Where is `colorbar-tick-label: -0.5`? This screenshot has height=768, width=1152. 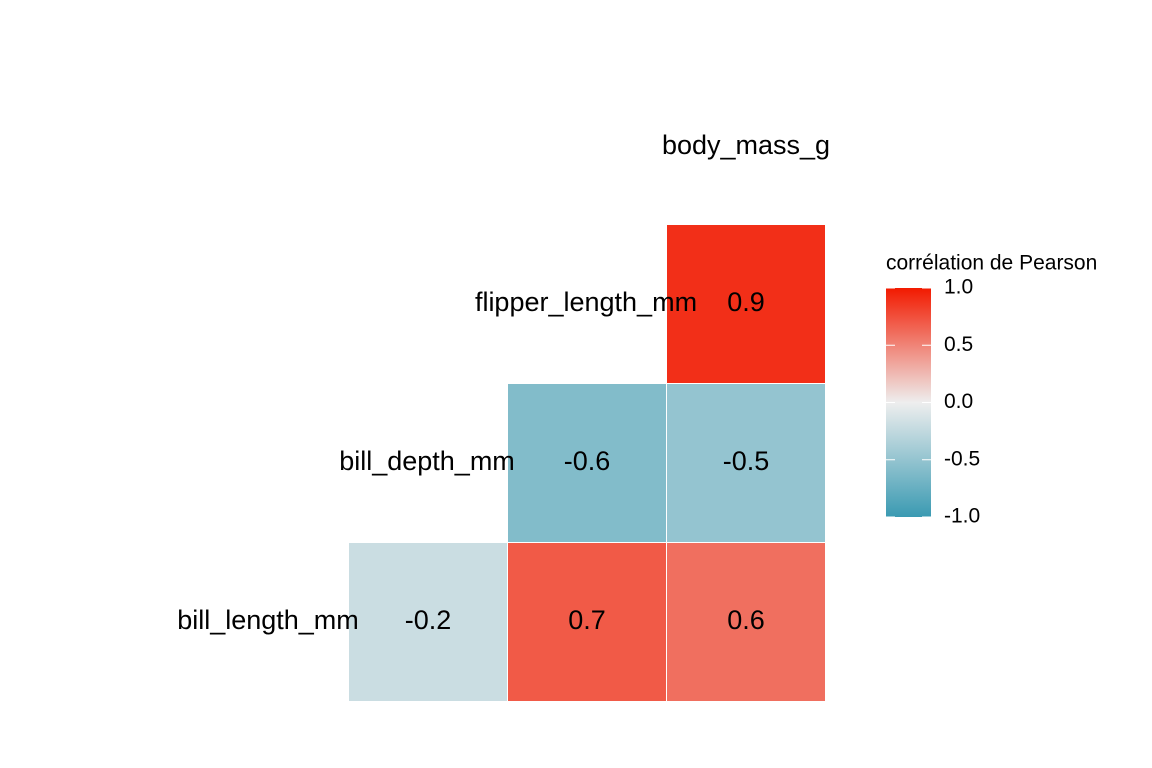 colorbar-tick-label: -0.5 is located at coordinates (962, 458).